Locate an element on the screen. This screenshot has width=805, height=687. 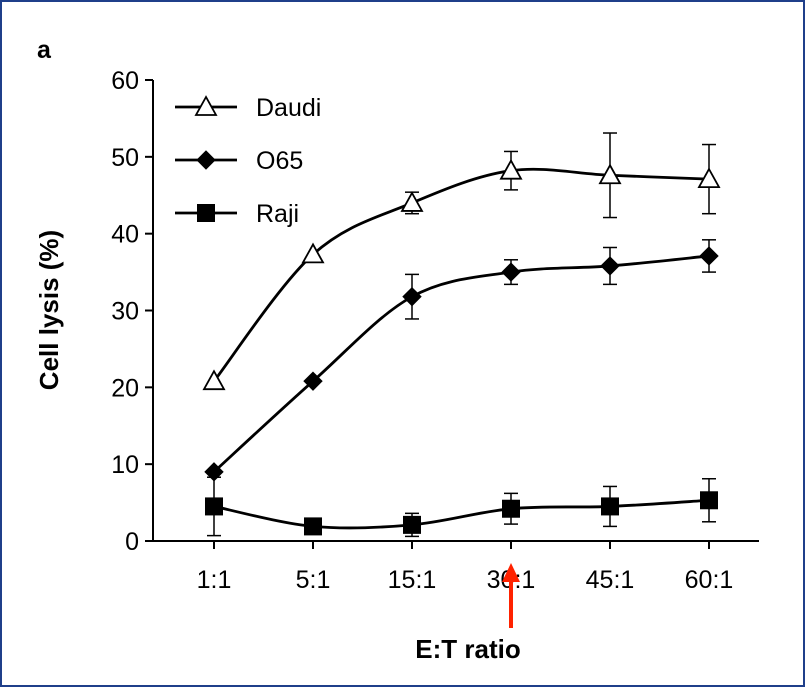
x-tick-label: 60:1 is located at coordinates (709, 580).